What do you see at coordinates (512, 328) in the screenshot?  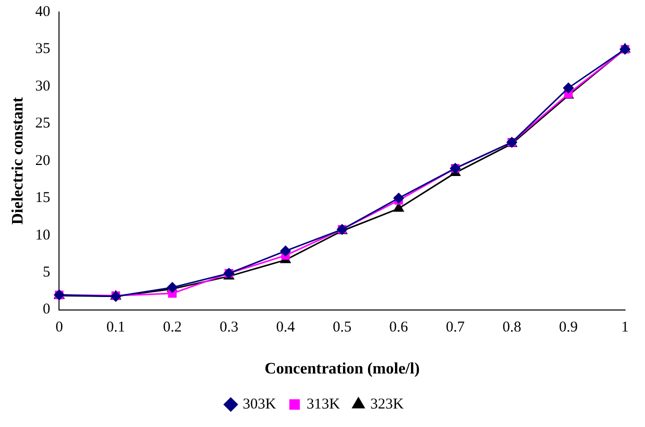 I see `x-tick-label: 0.8` at bounding box center [512, 328].